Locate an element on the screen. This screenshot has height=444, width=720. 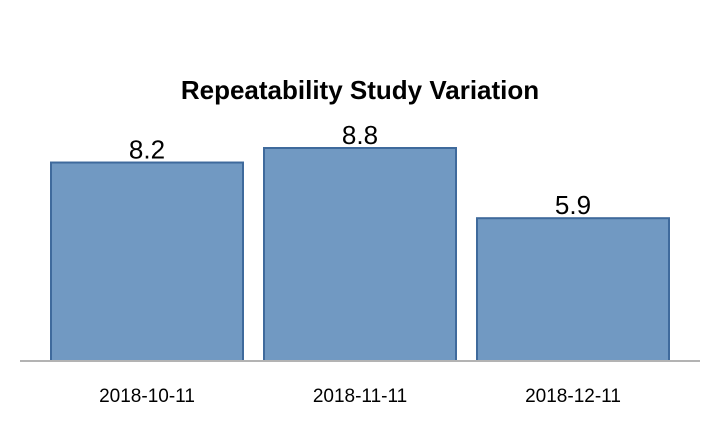
data-label-2018-12-11: 5.9 is located at coordinates (573, 205).